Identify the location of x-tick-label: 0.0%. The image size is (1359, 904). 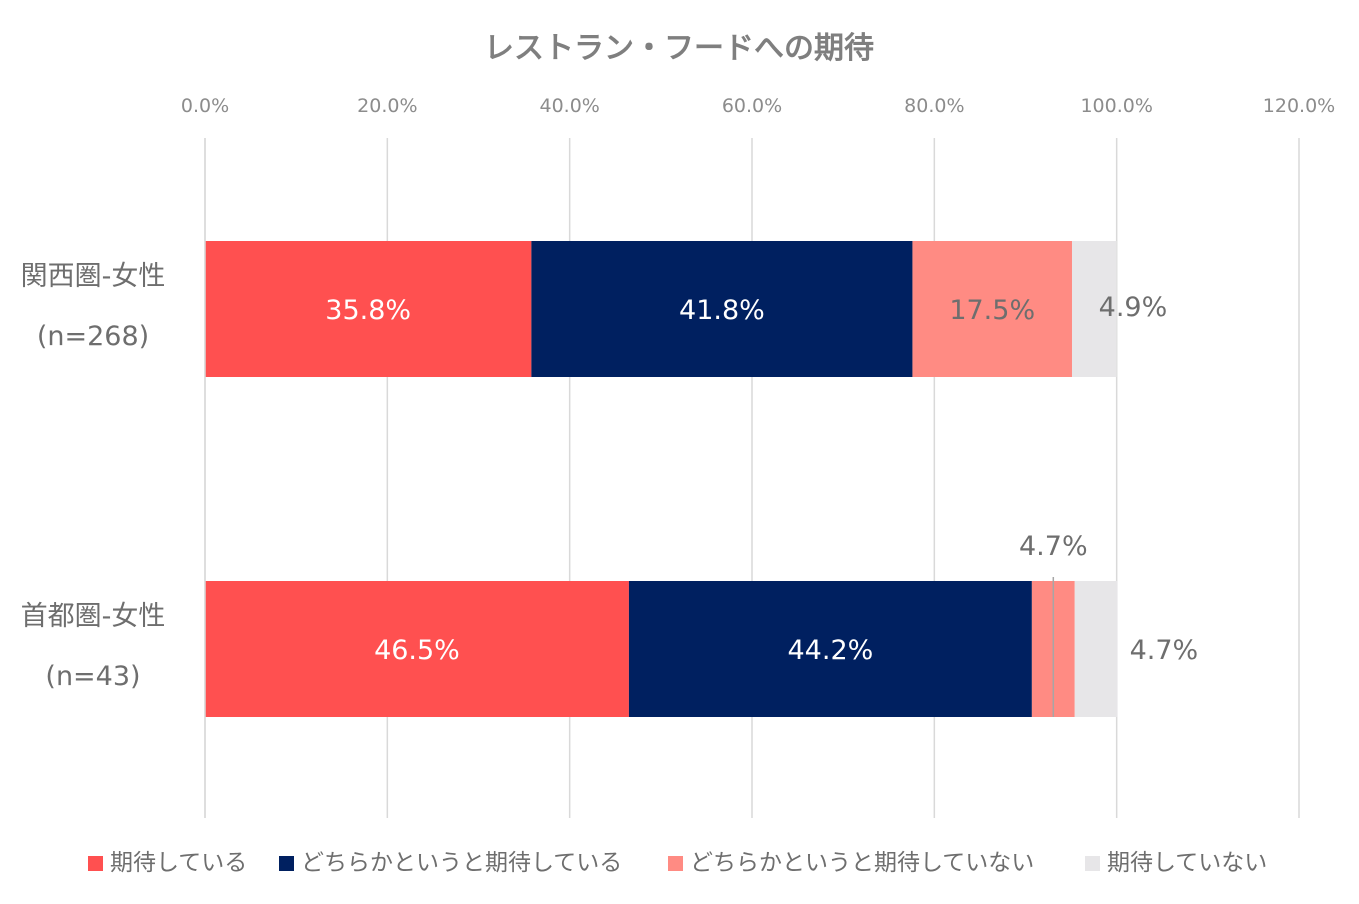
(205, 106).